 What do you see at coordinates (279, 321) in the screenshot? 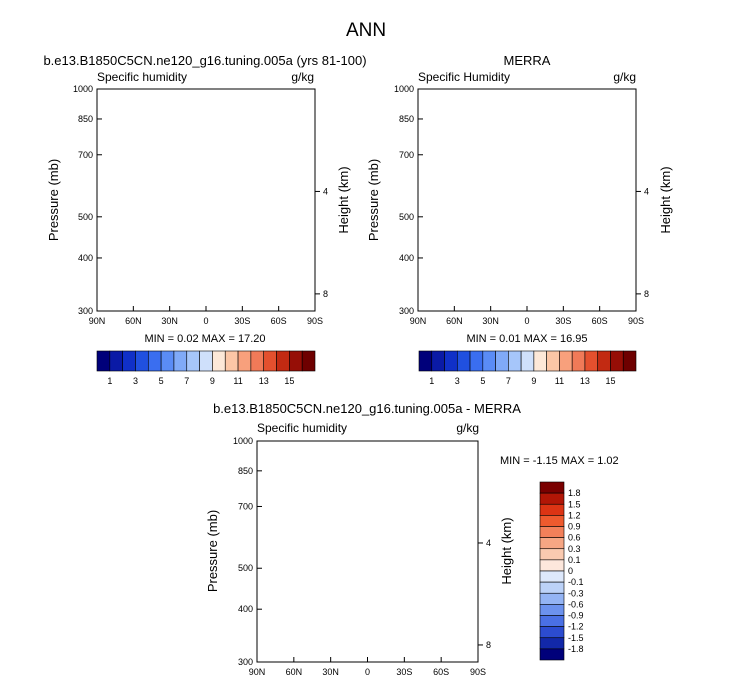
I see `x-tick-label: 60S` at bounding box center [279, 321].